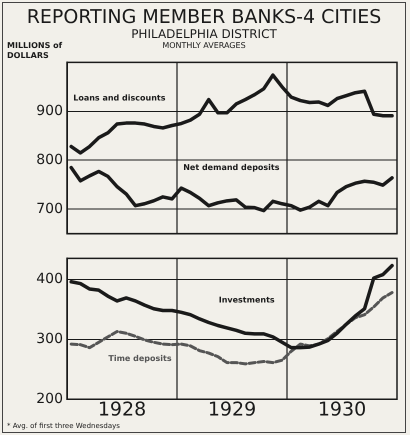 The width and height of the screenshot is (410, 435). I want to click on y-tick-label: 400, so click(49, 279).